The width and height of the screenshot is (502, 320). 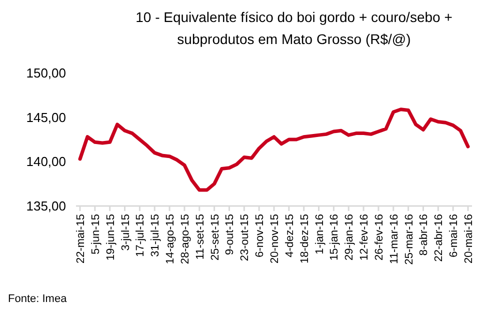 I want to click on y-tick-label: 140,00, so click(x=46, y=162).